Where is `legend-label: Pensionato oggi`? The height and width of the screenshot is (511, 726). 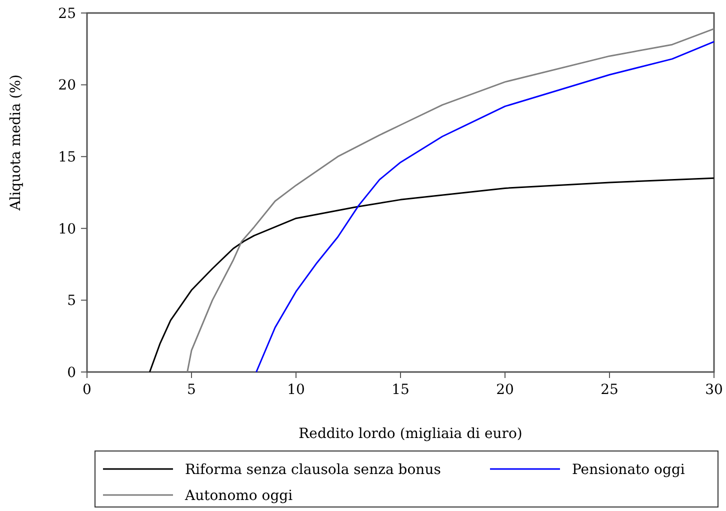 legend-label: Pensionato oggi is located at coordinates (629, 470).